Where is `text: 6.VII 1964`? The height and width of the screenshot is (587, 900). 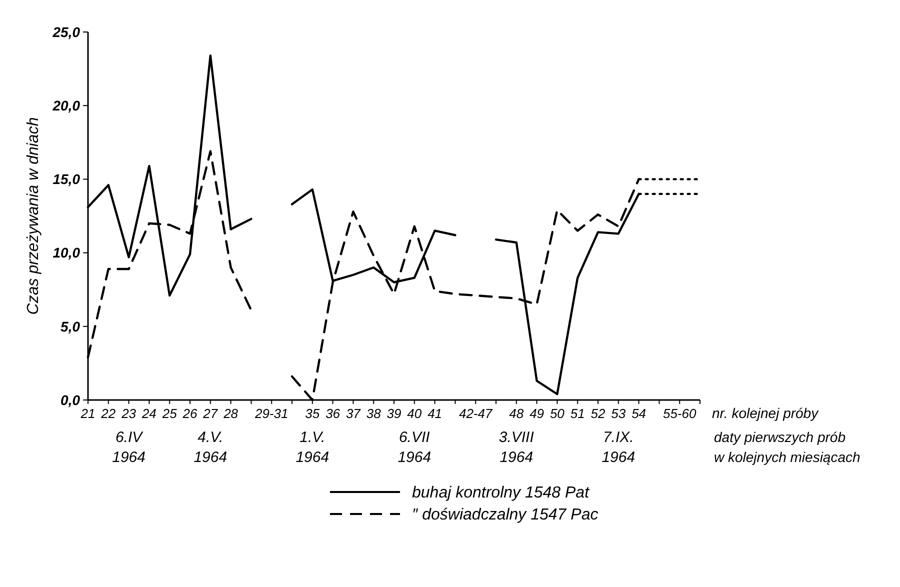 text: 6.VII 1964 is located at coordinates (415, 447).